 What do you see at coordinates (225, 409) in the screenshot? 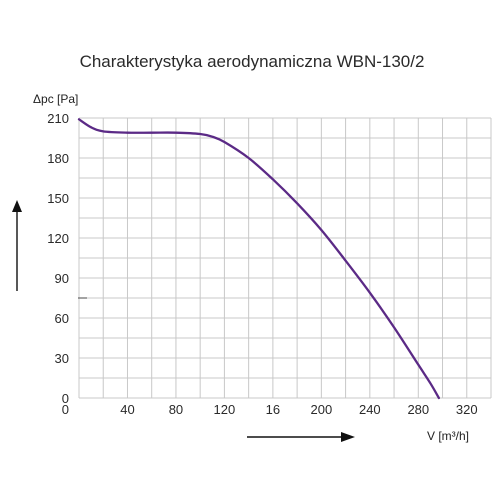
I see `x-tick-label: 120` at bounding box center [225, 409].